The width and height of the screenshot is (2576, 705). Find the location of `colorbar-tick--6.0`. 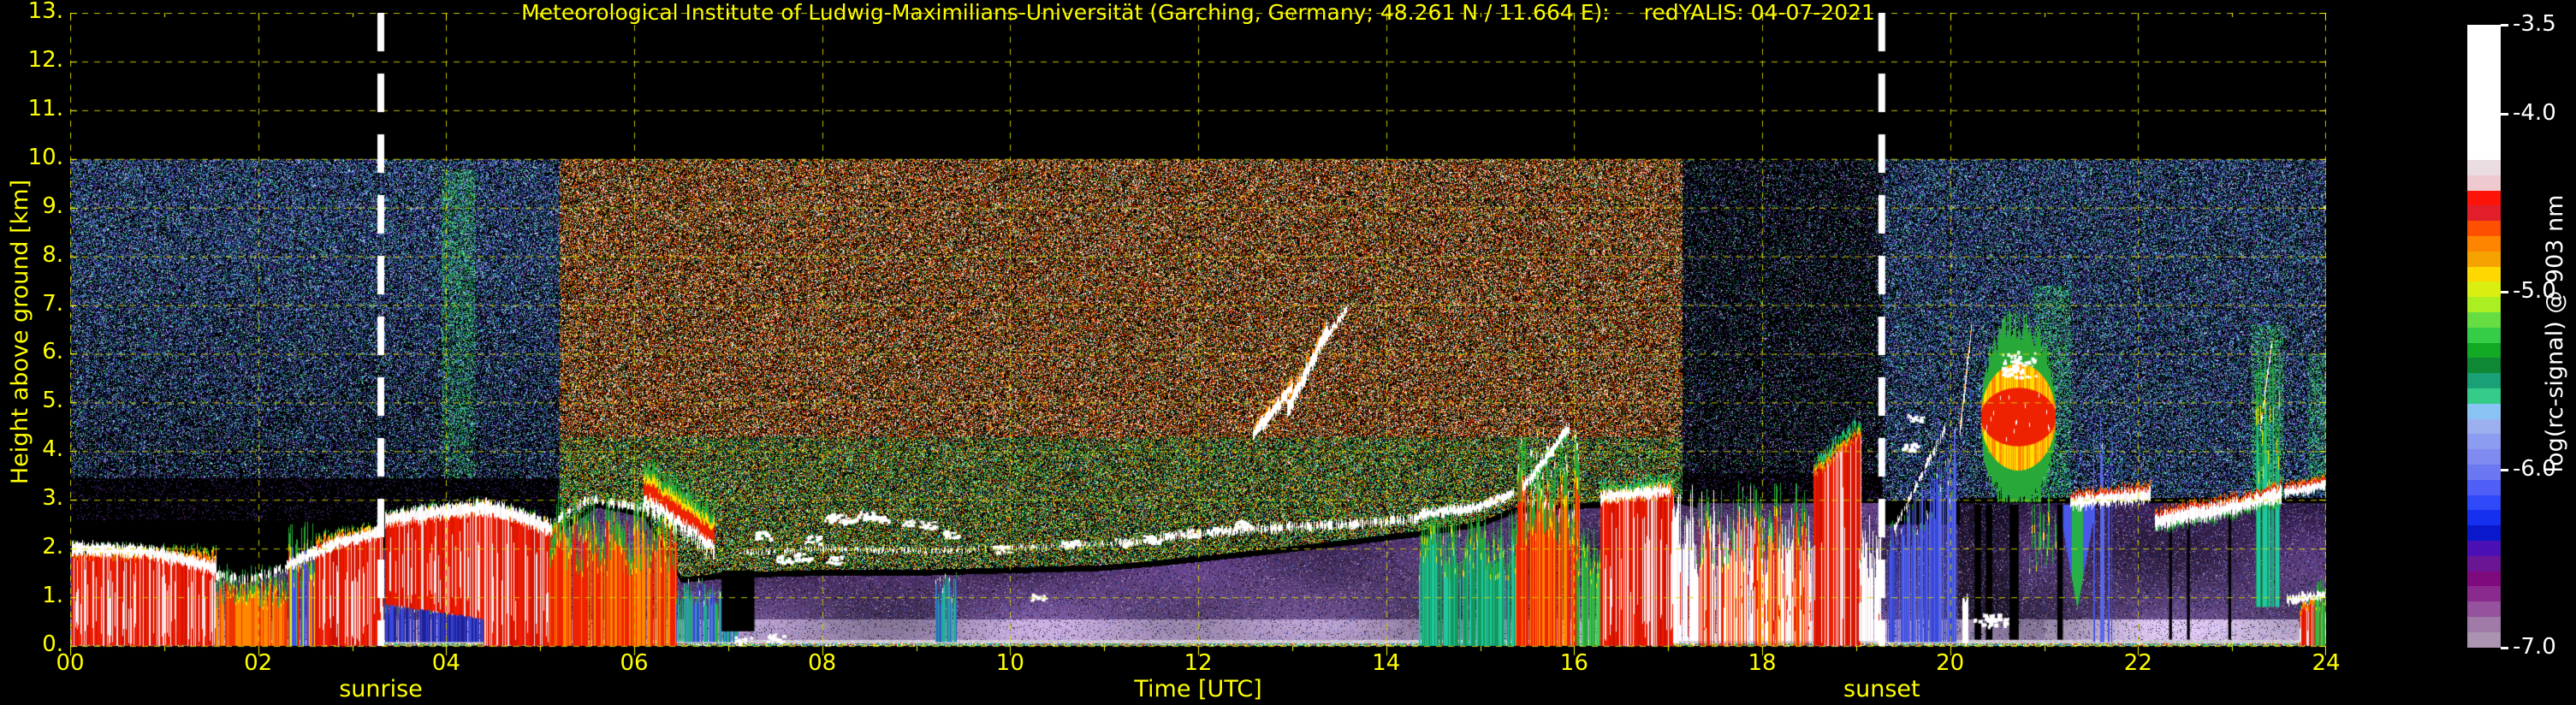

colorbar-tick--6.0 is located at coordinates (2504, 470).